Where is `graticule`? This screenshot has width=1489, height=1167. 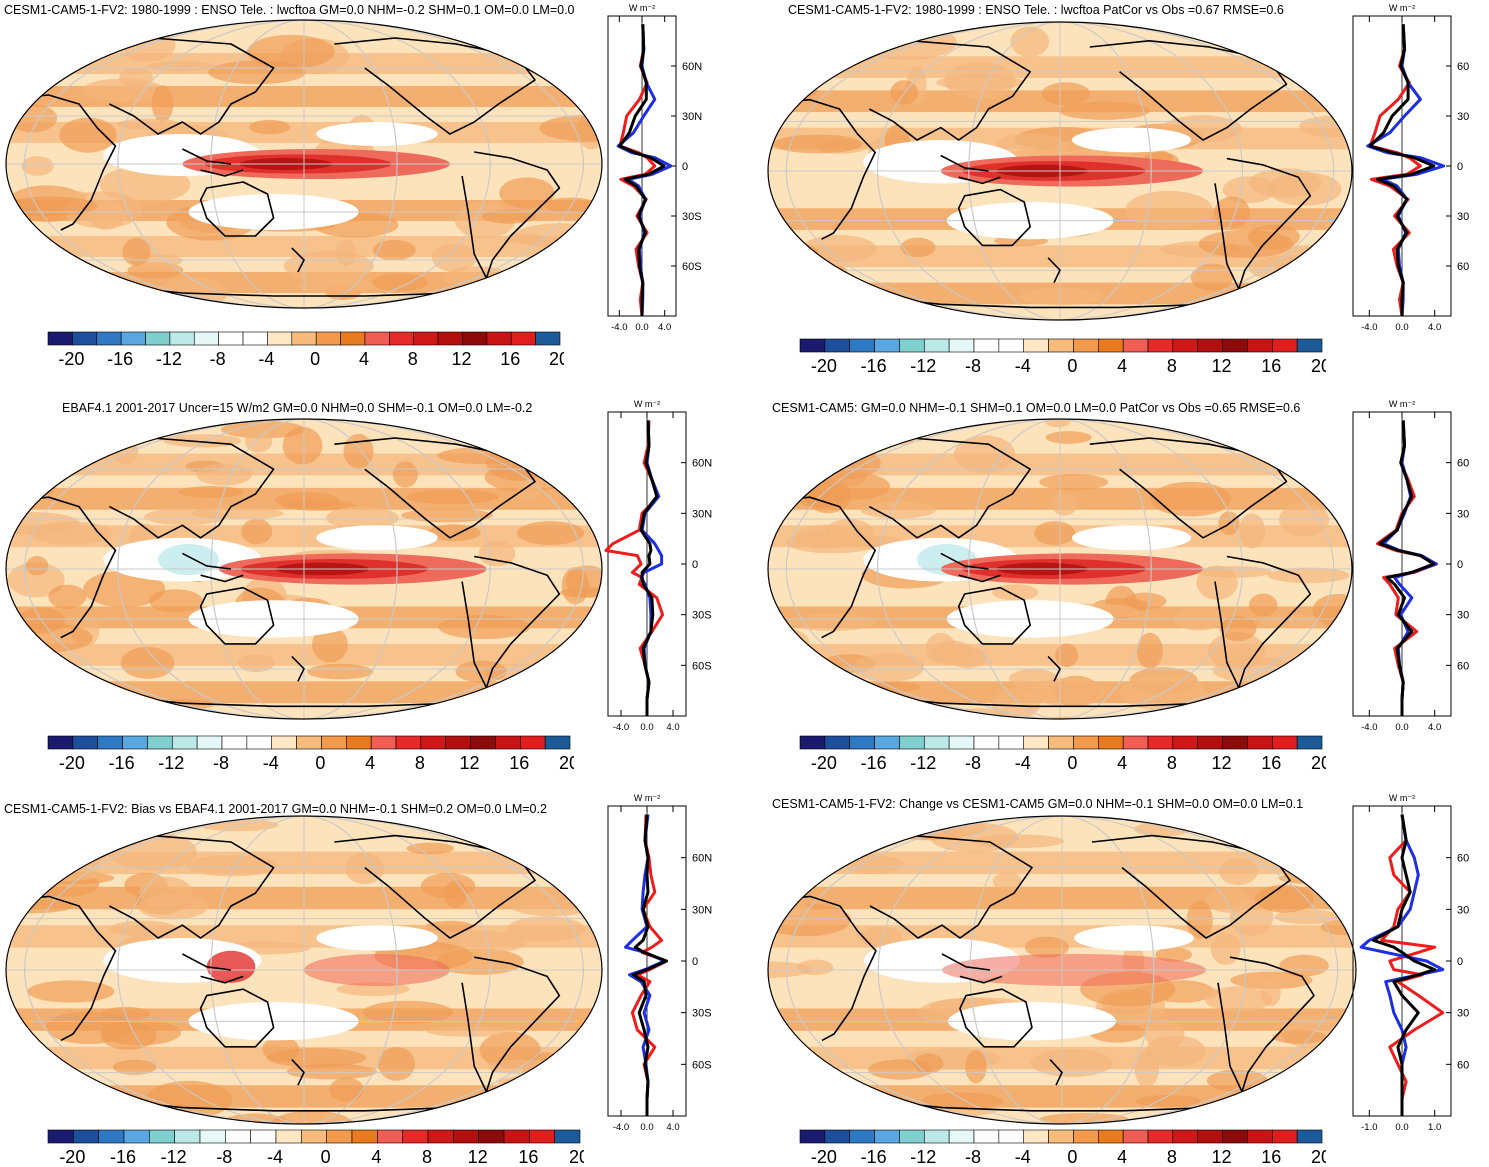
graticule is located at coordinates (304, 970).